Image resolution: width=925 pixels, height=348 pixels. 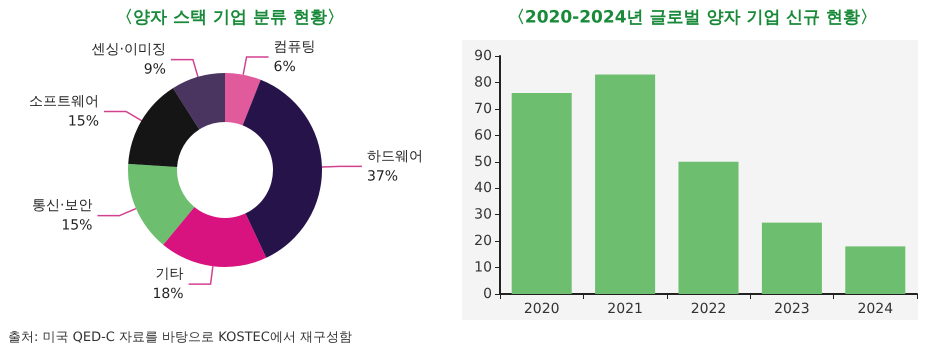 What do you see at coordinates (382, 176) in the screenshot?
I see `data-label: 37%` at bounding box center [382, 176].